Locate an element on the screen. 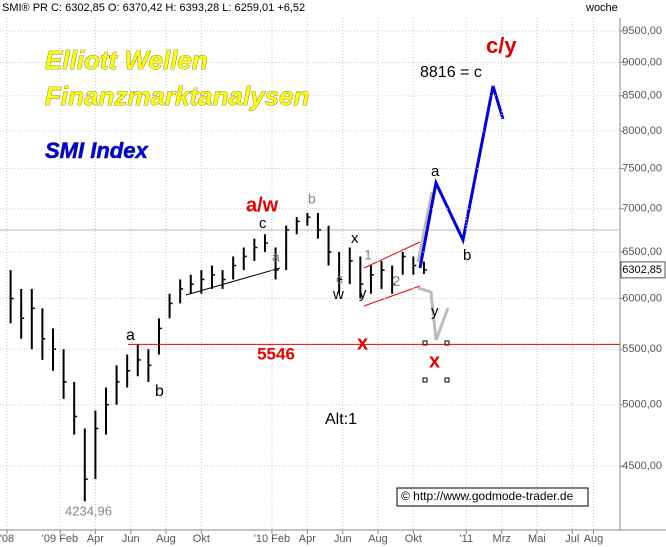 This screenshot has height=547, width=666. y-tick-label: 6000,00 is located at coordinates (642, 298).